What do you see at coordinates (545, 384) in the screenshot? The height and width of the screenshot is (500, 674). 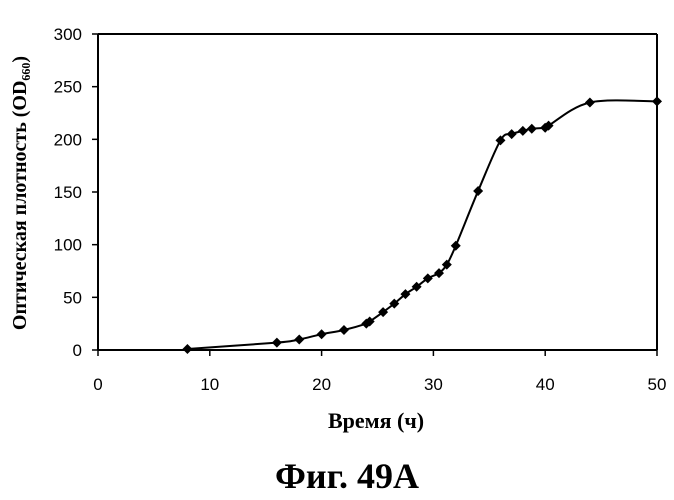 I see `x-tick-label: 40` at bounding box center [545, 384].